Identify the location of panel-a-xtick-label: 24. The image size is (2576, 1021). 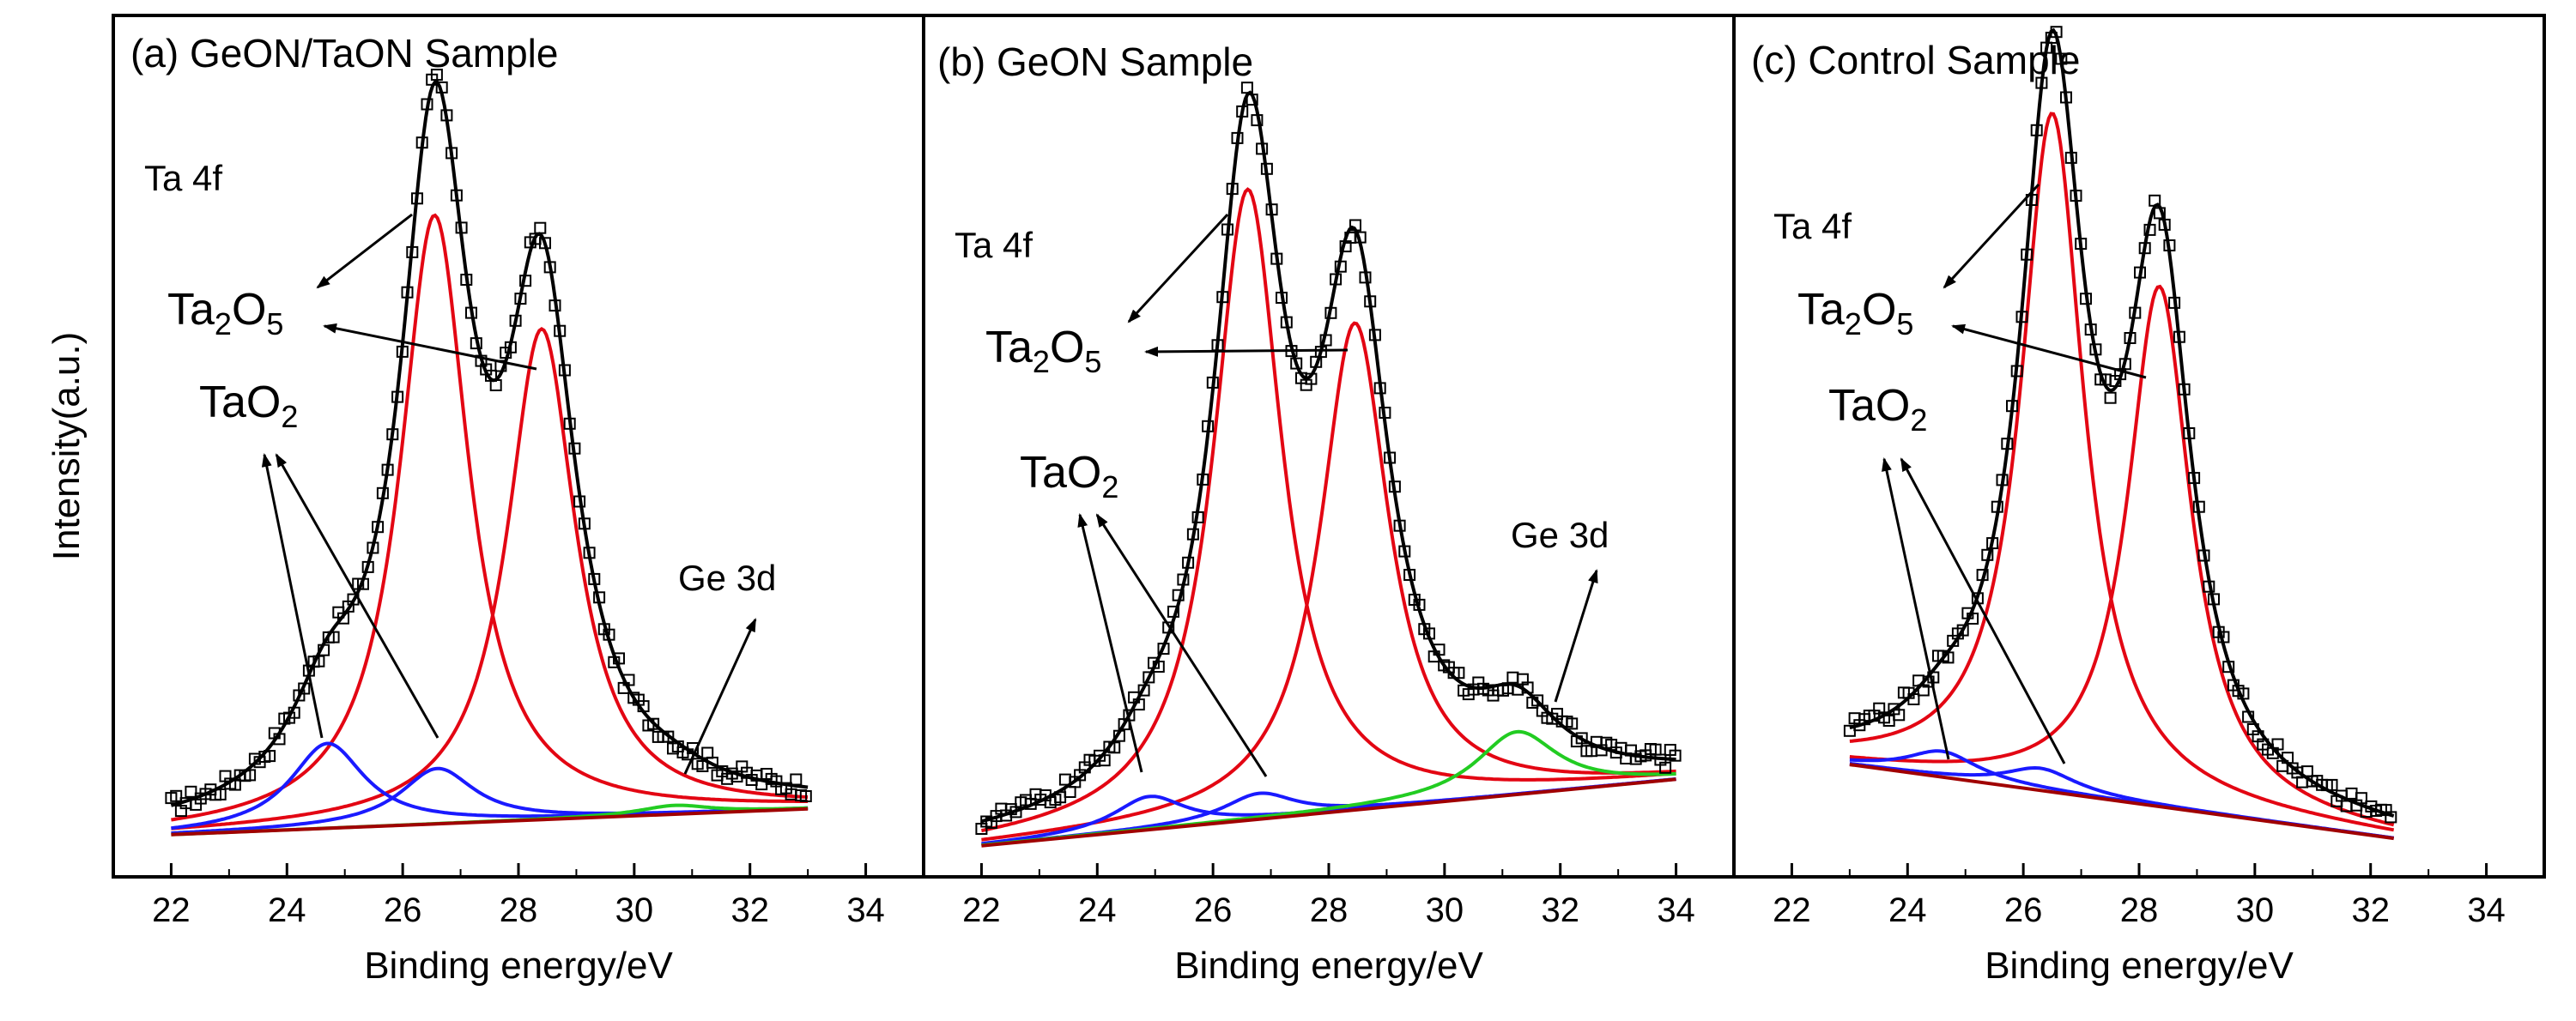
(287, 910).